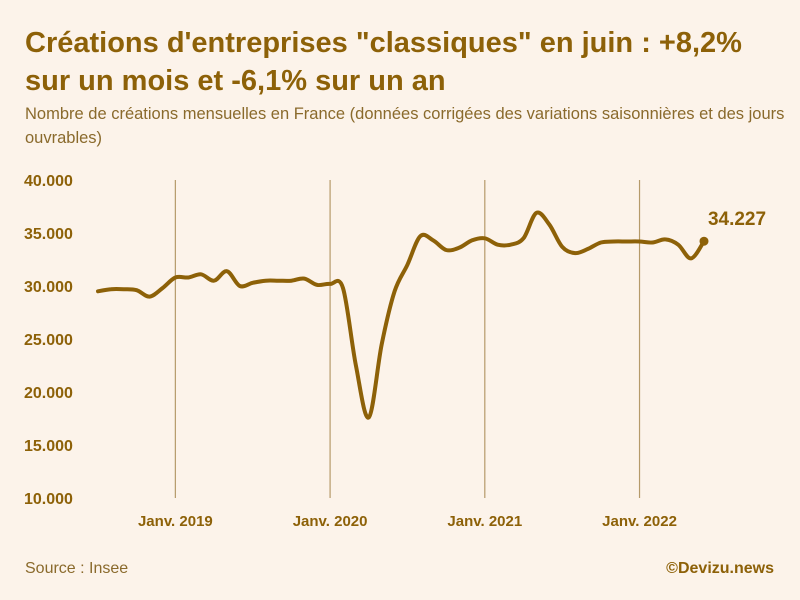 The image size is (800, 600). What do you see at coordinates (737, 219) in the screenshot?
I see `last-value-label: 34.227` at bounding box center [737, 219].